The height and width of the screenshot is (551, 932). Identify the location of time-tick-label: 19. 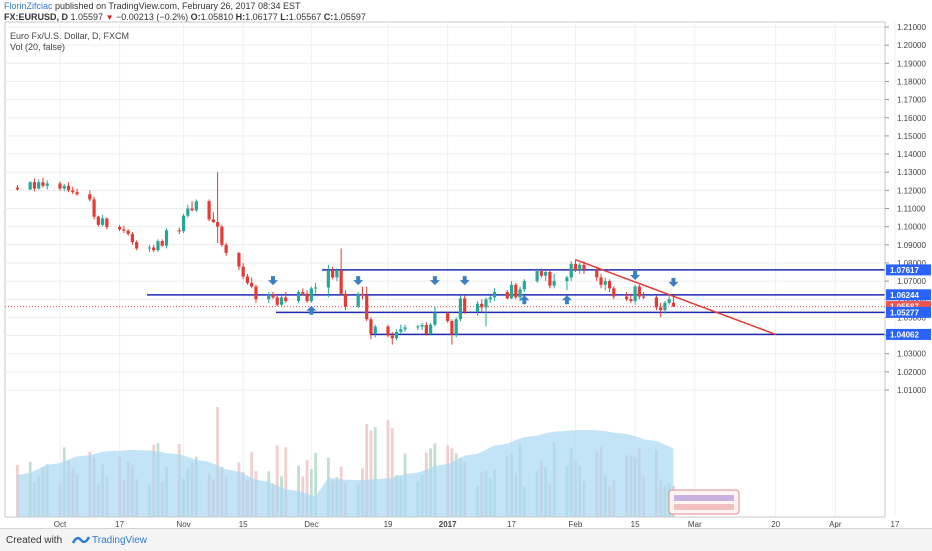
(388, 524).